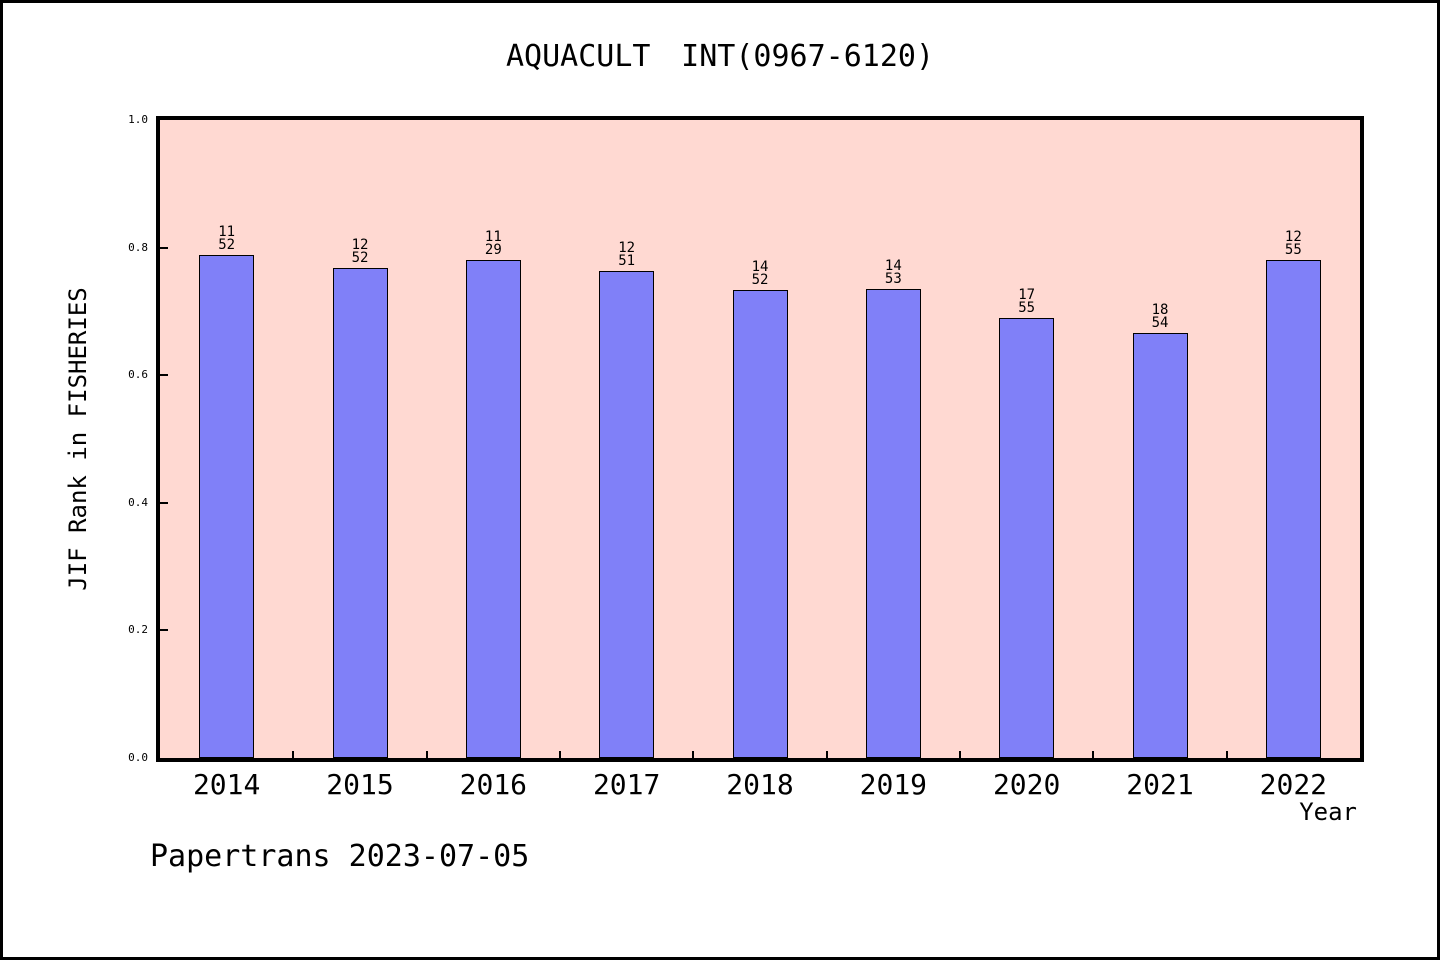  Describe the element at coordinates (493, 784) in the screenshot. I see `x-tick-label-2016: 2016` at that location.